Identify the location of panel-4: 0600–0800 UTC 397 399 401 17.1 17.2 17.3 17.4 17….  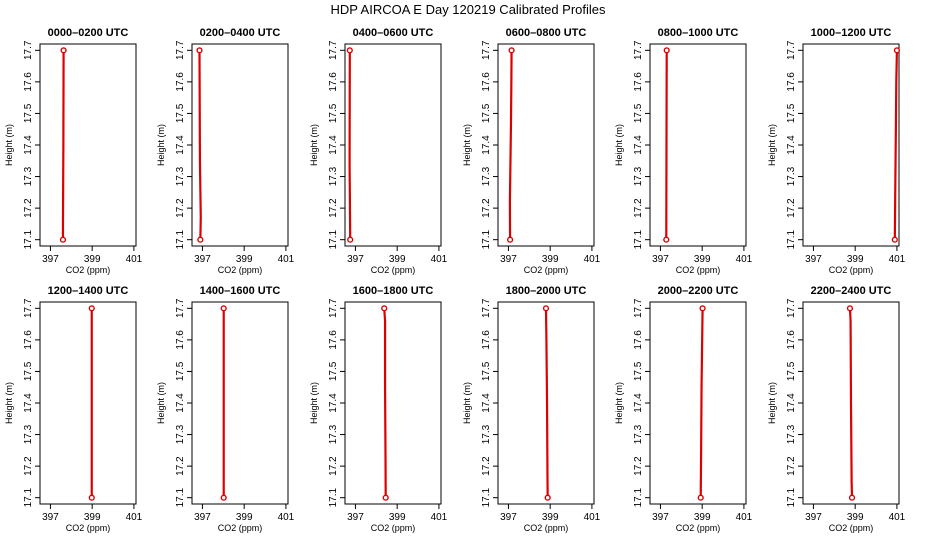
(531, 151).